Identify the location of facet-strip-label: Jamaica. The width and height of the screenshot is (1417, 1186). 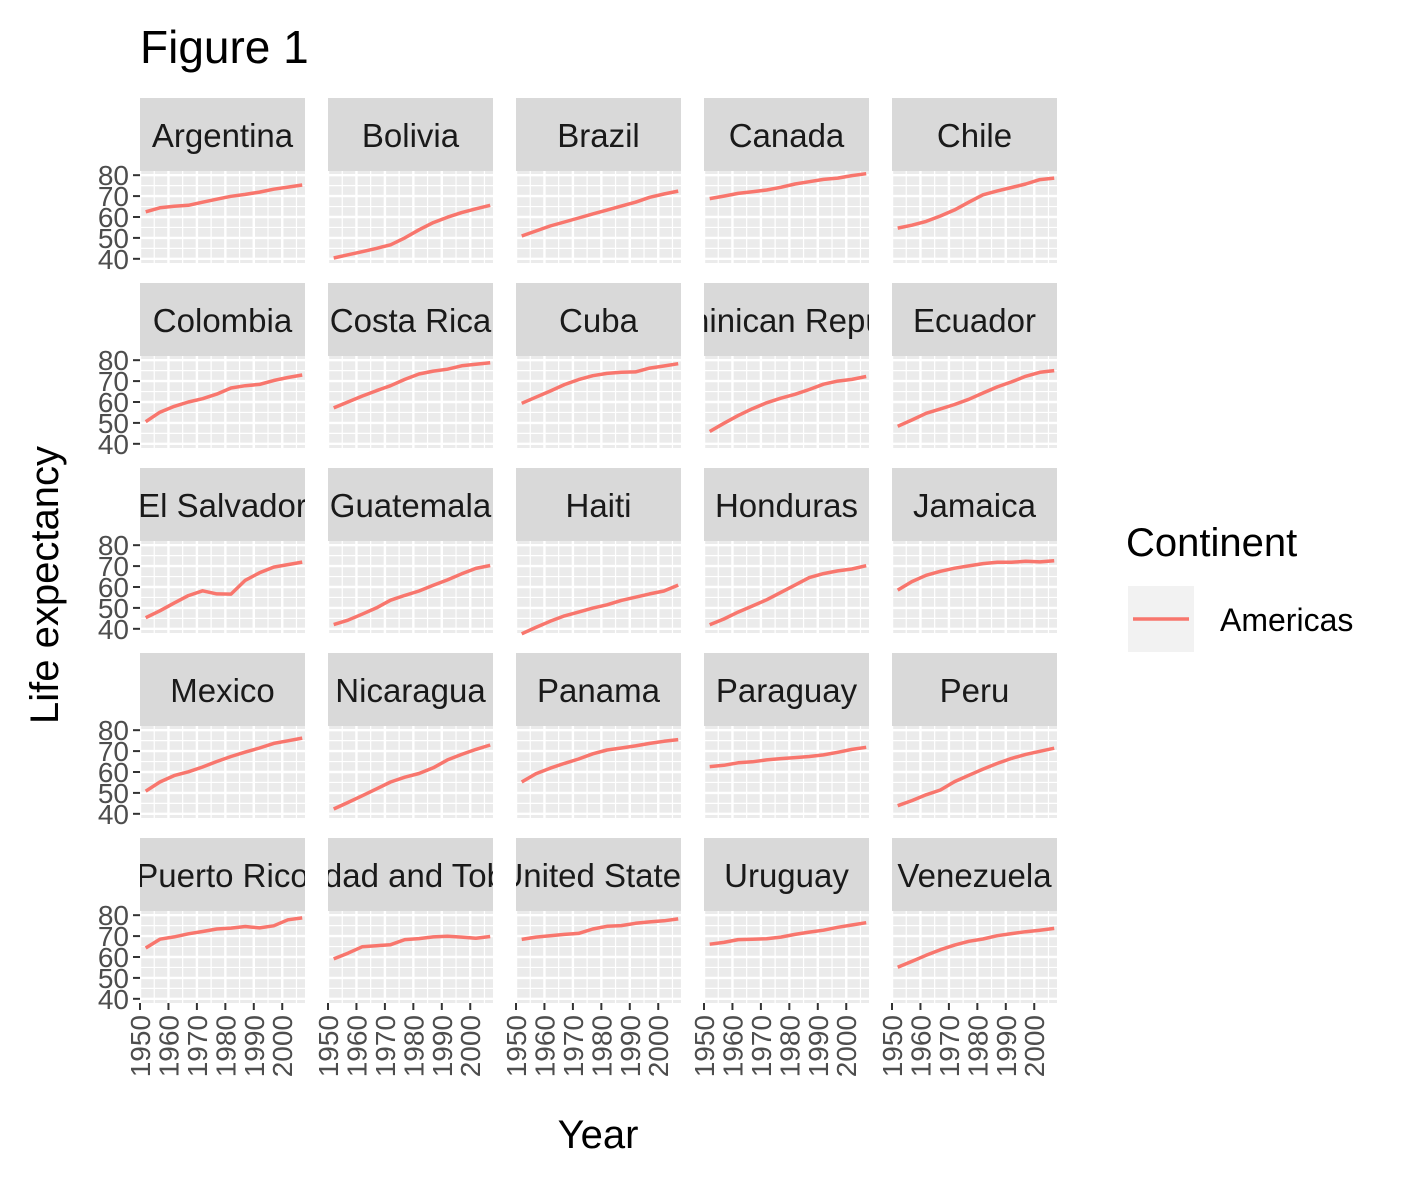
(975, 505).